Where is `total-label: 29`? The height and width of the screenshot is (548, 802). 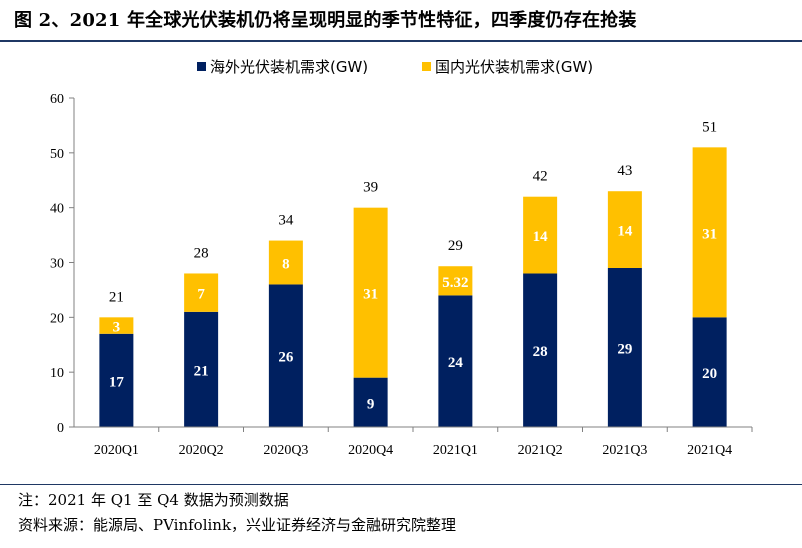 total-label: 29 is located at coordinates (455, 246).